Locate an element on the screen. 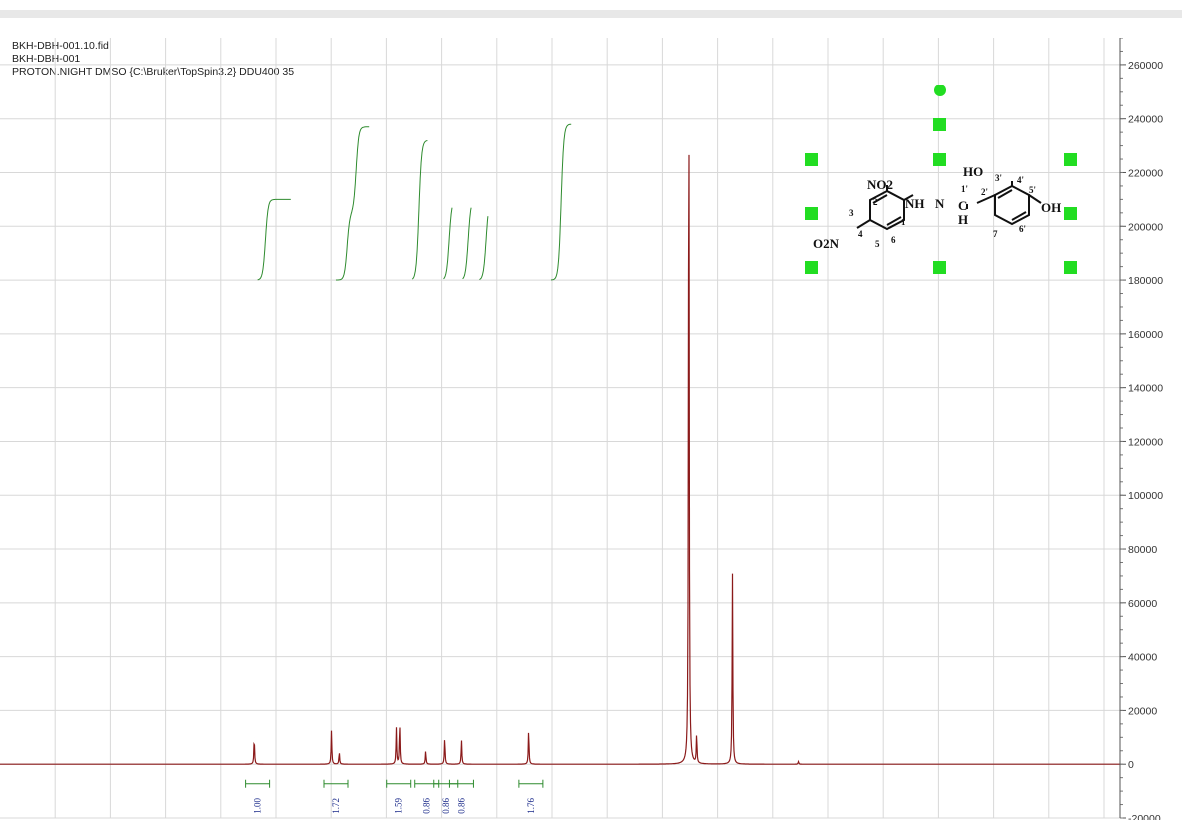  atom-6: 6 is located at coordinates (893, 240).